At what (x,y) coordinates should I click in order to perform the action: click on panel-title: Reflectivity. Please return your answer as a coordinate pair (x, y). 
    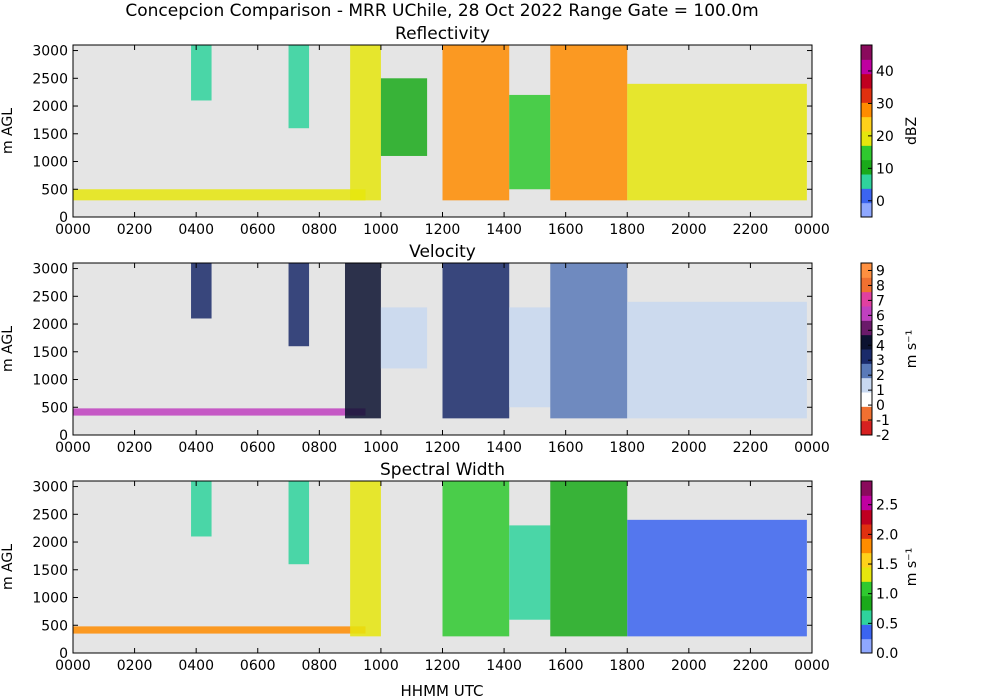
    Looking at the image, I should click on (442, 34).